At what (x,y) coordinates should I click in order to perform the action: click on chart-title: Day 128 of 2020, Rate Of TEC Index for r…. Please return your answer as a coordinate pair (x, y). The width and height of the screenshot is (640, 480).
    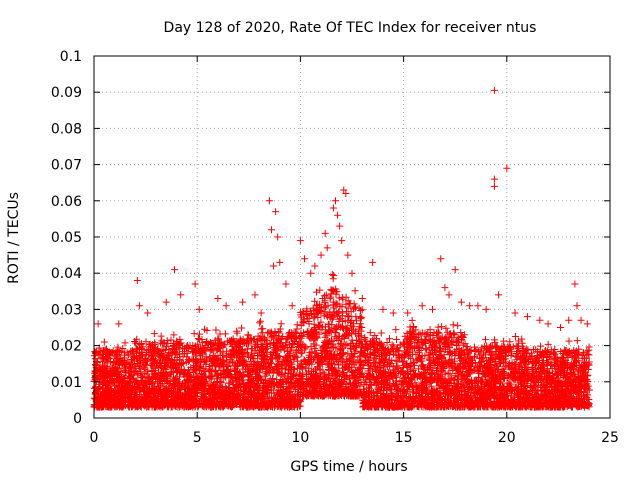
    Looking at the image, I should click on (350, 28).